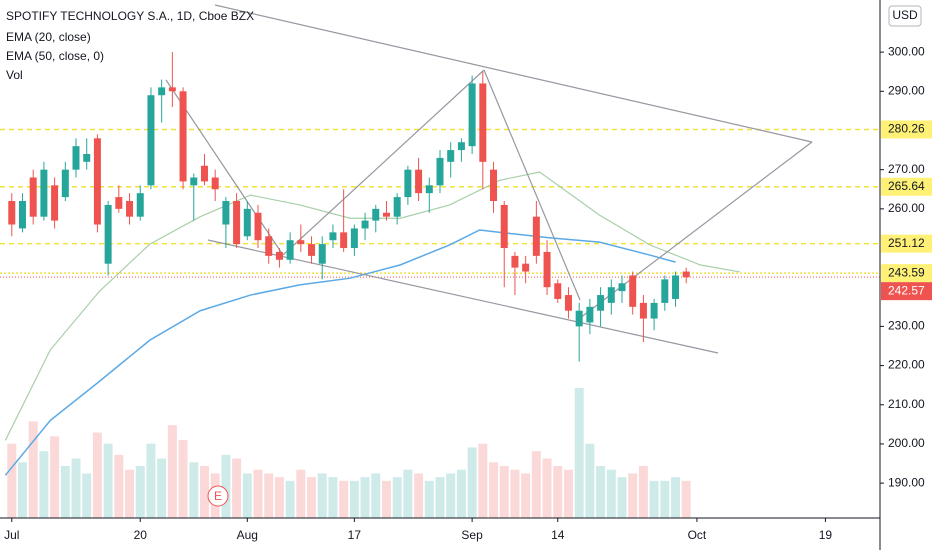 Image resolution: width=932 pixels, height=550 pixels. I want to click on y-tick-label: 200.00, so click(906, 443).